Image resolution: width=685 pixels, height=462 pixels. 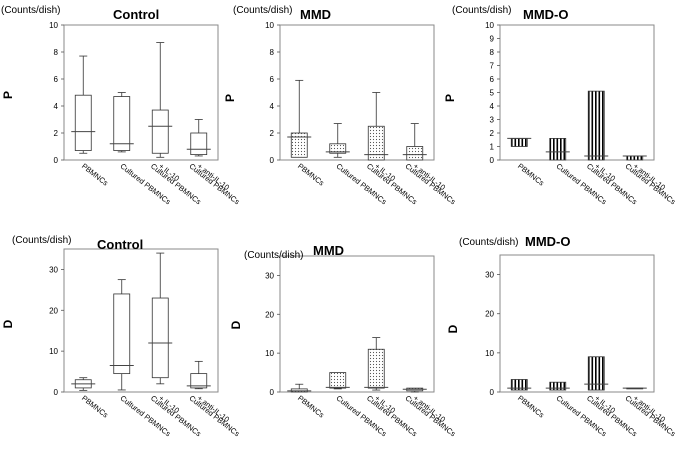 What do you see at coordinates (492, 79) in the screenshot?
I see `chart3-ytick-label: 6` at bounding box center [492, 79].